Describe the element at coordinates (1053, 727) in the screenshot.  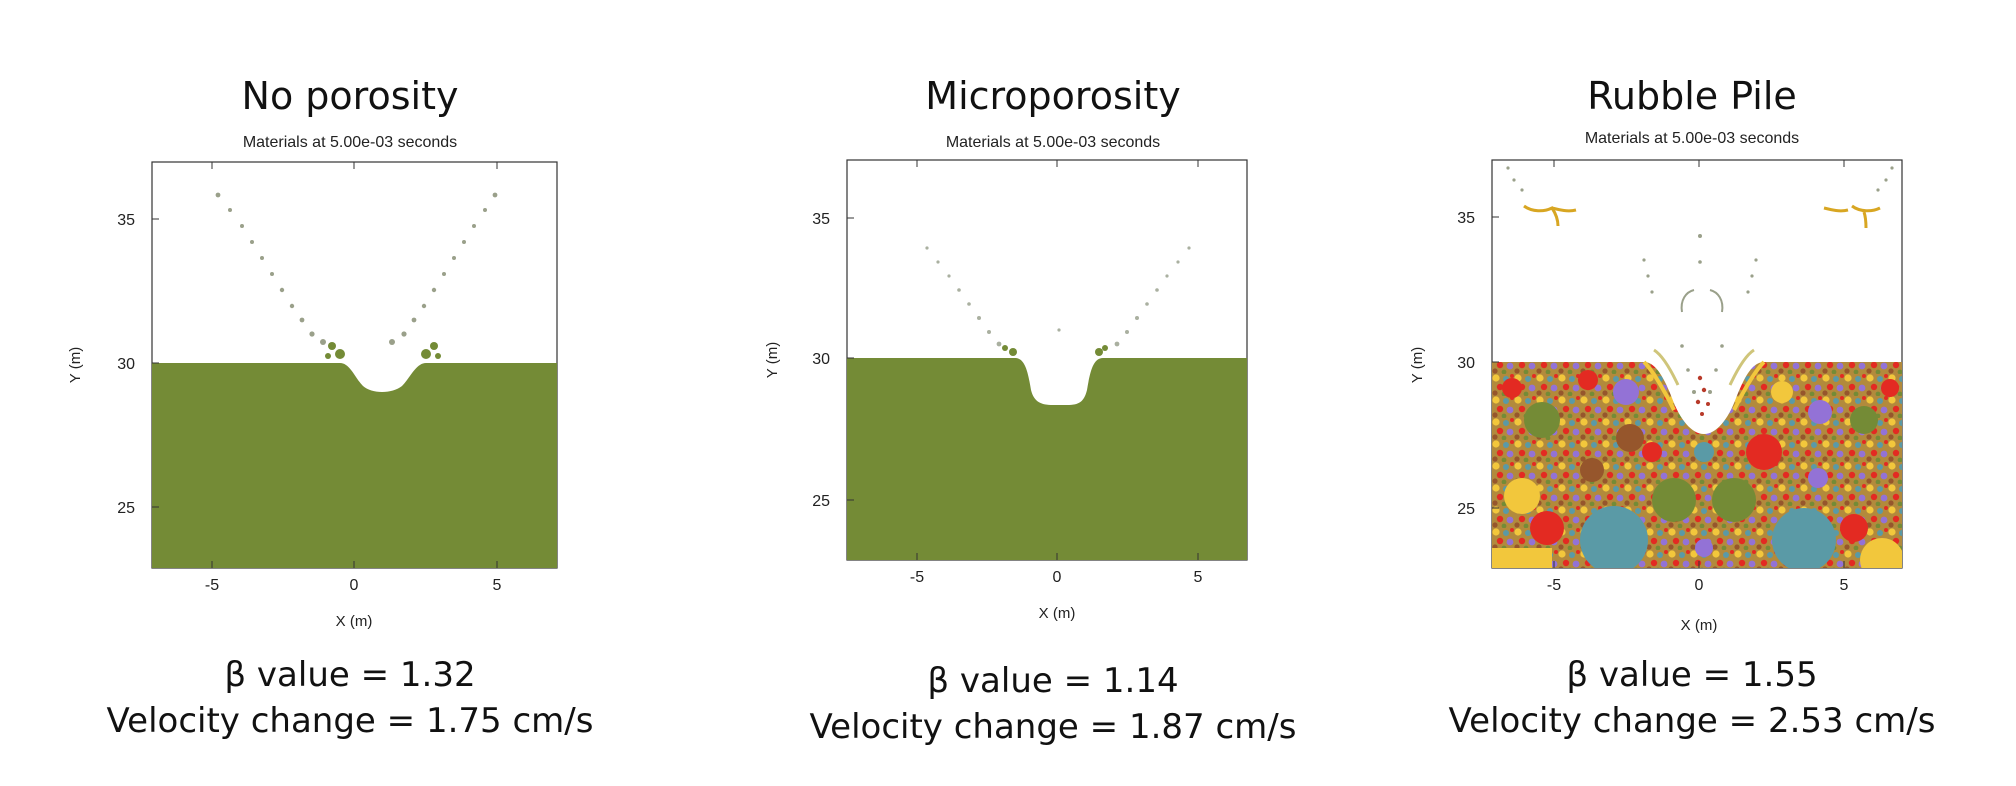
I see `velocity-change: Velocity change = 1.87 cm/s` at that location.